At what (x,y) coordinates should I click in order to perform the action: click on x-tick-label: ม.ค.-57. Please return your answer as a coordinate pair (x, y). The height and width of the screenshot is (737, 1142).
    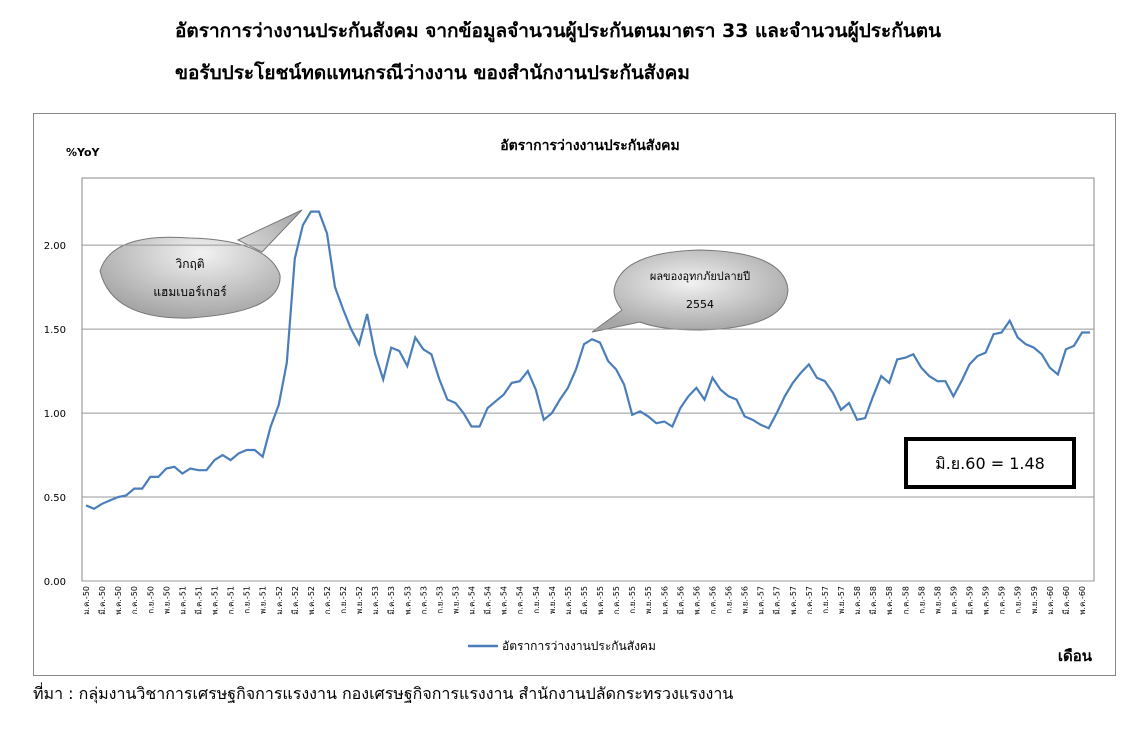
    Looking at the image, I should click on (761, 600).